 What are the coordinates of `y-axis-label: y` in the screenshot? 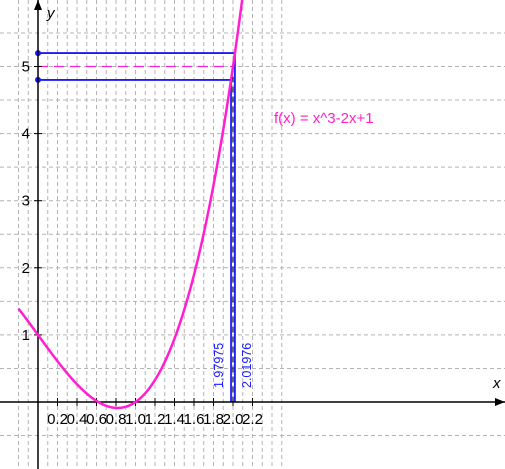 It's located at (51, 13).